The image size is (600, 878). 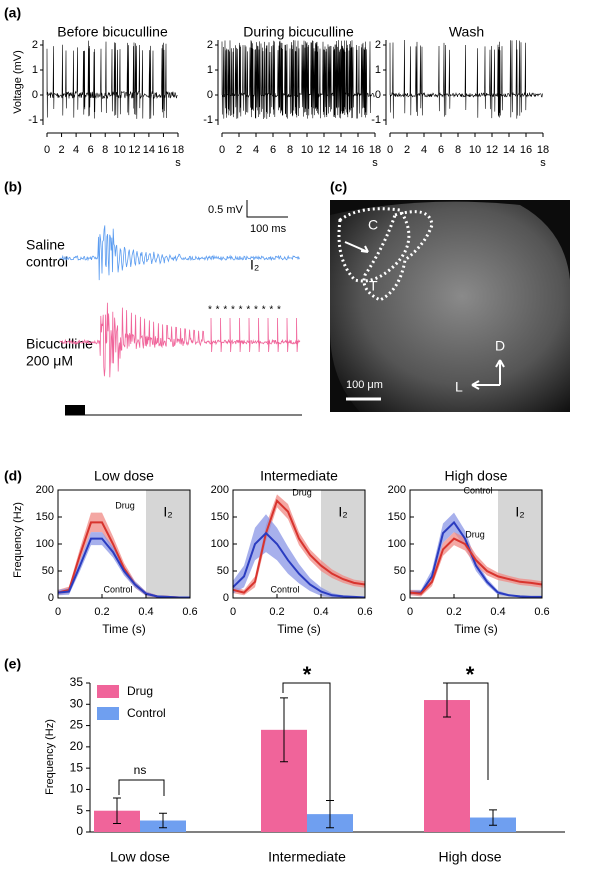 I want to click on axes-arrows, so click(x=488, y=374).